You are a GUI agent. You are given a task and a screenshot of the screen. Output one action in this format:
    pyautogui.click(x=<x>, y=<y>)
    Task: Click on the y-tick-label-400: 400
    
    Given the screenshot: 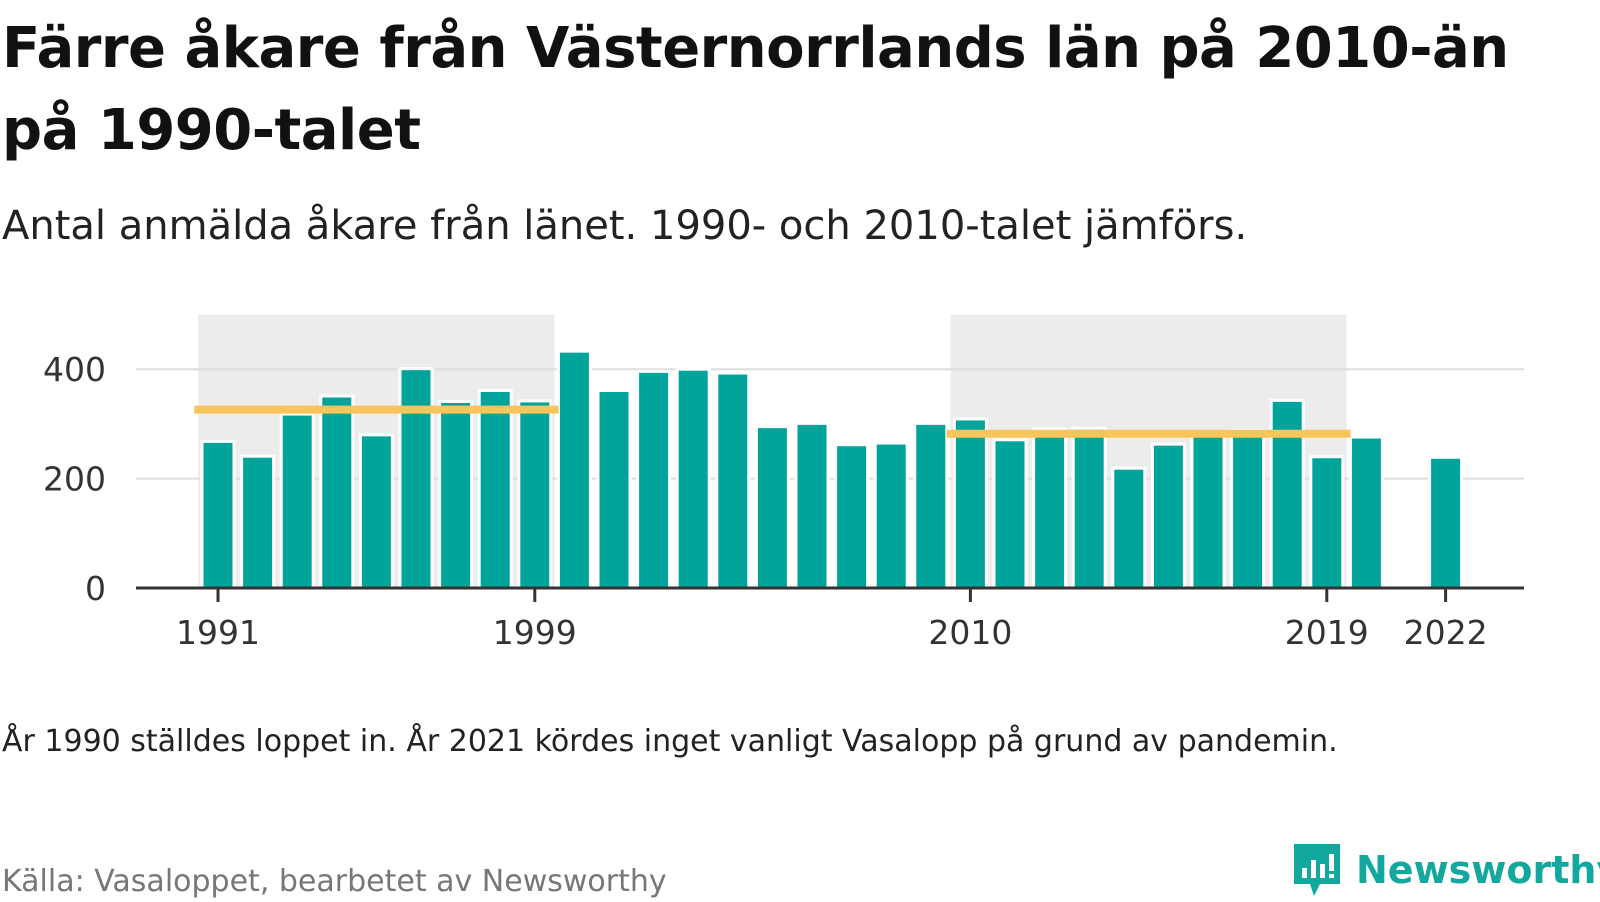 What is the action you would take?
    pyautogui.click(x=74, y=369)
    